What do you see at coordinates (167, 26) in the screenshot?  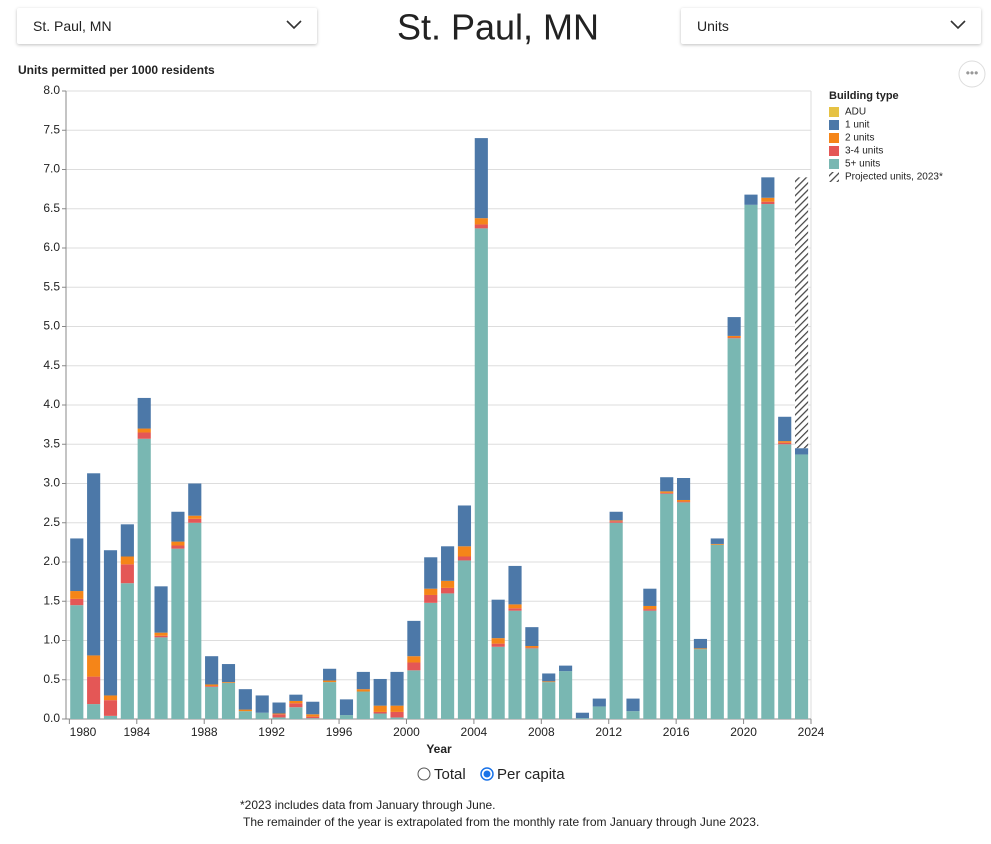 I see `location-dropdown: St. Paul, MN` at bounding box center [167, 26].